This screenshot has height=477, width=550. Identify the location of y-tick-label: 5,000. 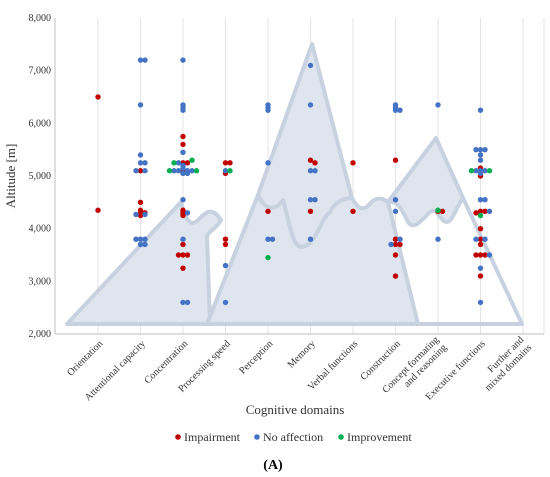
(40, 176).